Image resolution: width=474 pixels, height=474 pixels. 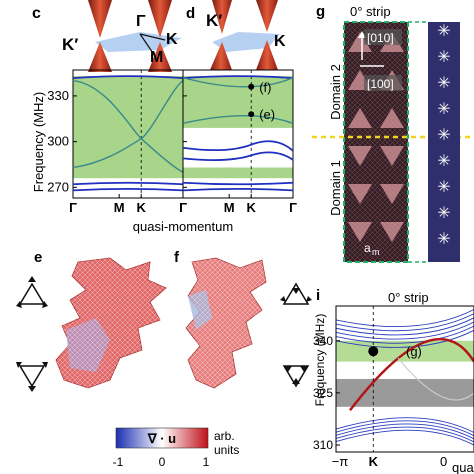 I want to click on panel-f-letter: f, so click(x=177, y=257).